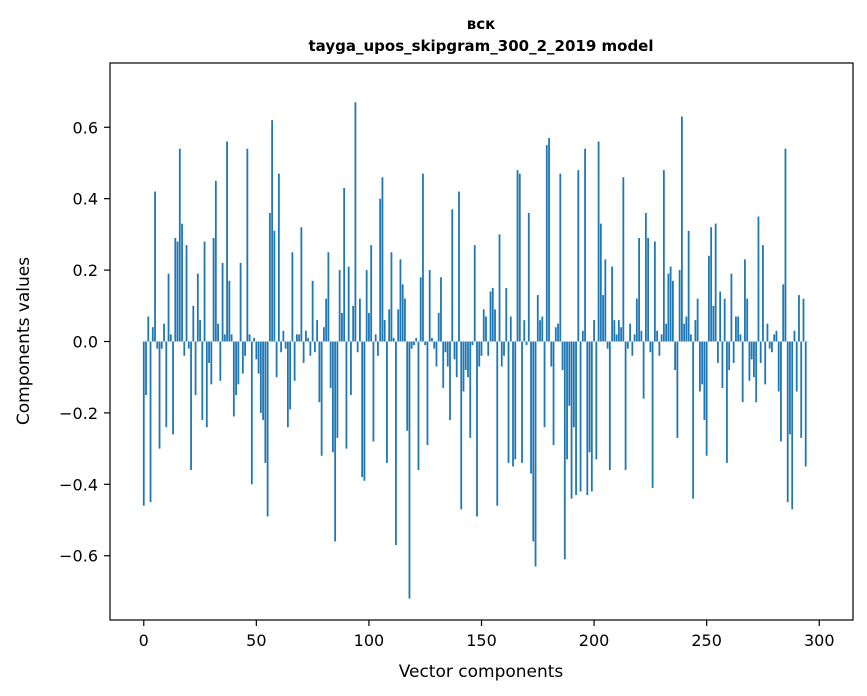  Describe the element at coordinates (481, 46) in the screenshot. I see `chart-subtitle: tayga_upos_skipgram_300_2_2019 model` at that location.